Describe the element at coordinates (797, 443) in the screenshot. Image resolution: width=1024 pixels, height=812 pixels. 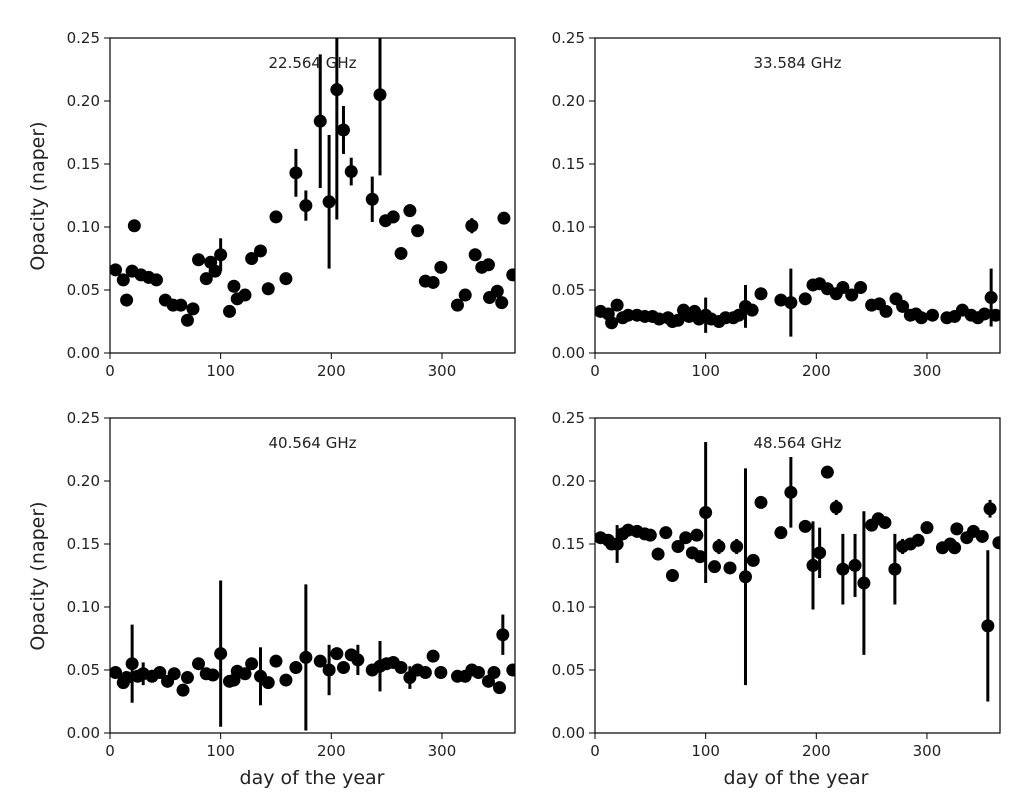
I see `panel-title: 48.564 GHz` at that location.